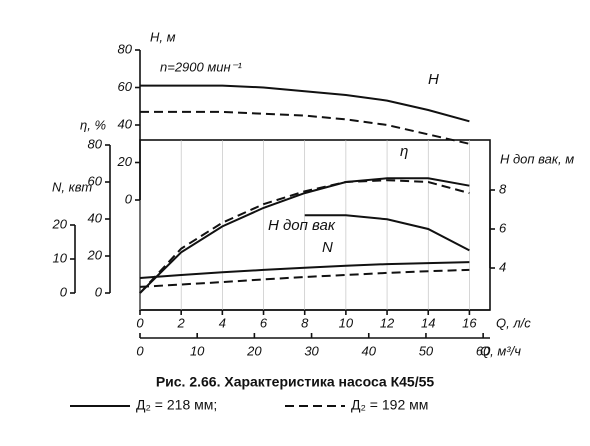 Image resolution: width=590 pixels, height=446 pixels. I want to click on x2-tick-label: 60, so click(483, 350).